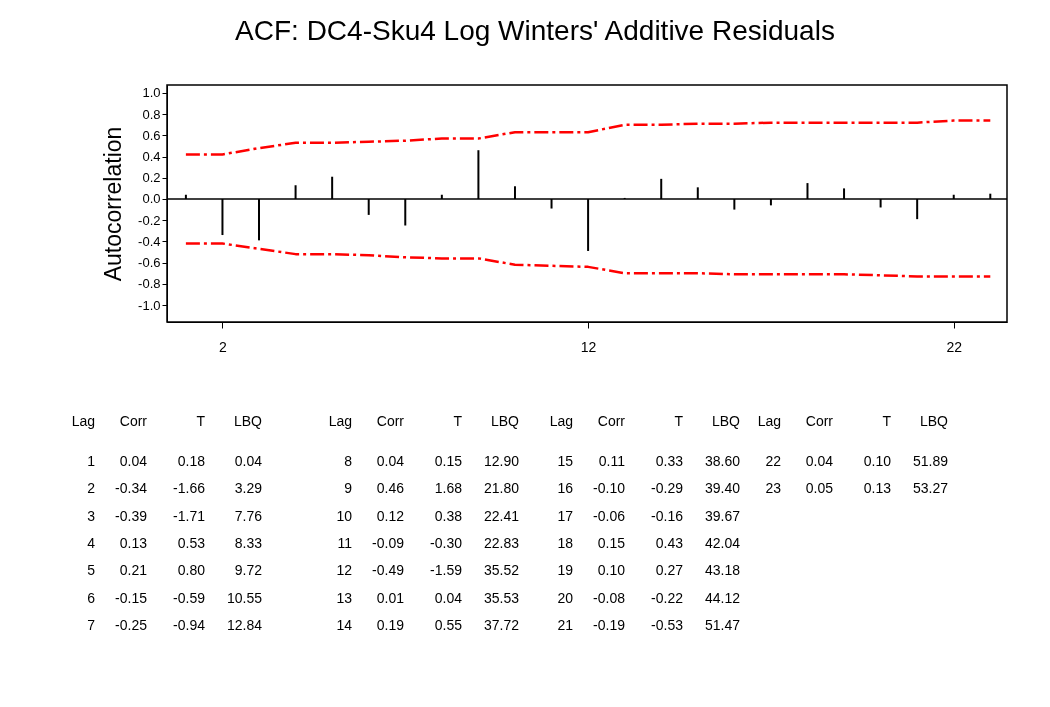 The image size is (1050, 707). Describe the element at coordinates (427, 570) in the screenshot. I see `text: 12 -0.49 -1.59 35.52` at that location.